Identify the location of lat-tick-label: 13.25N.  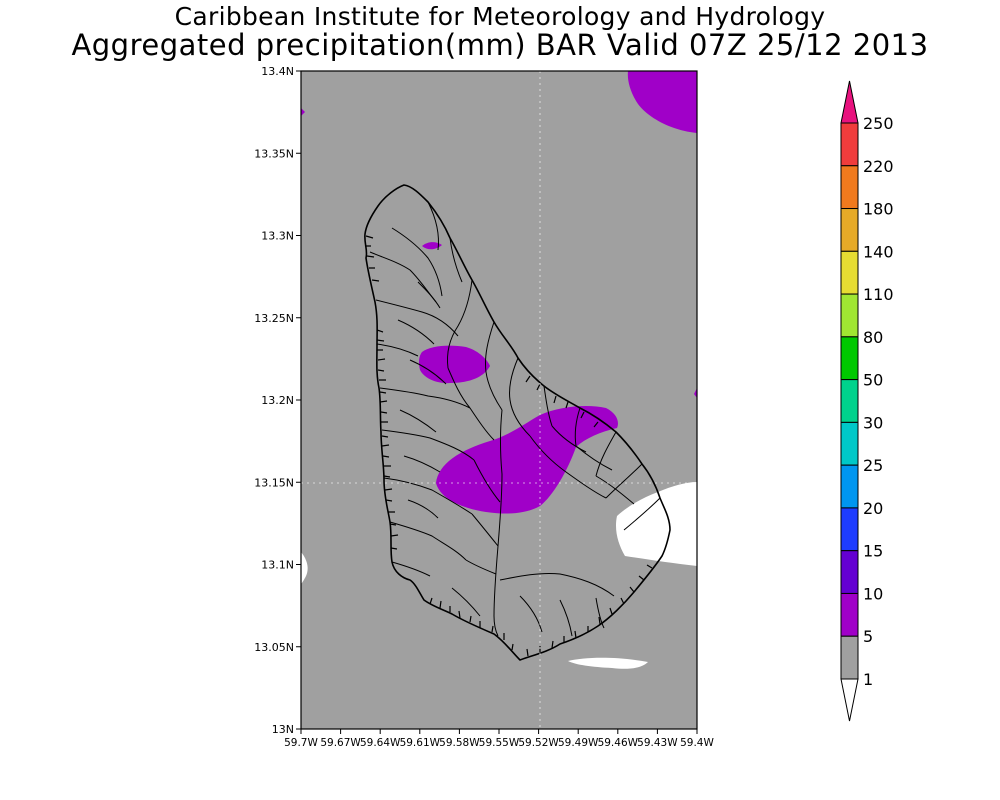
(274, 318).